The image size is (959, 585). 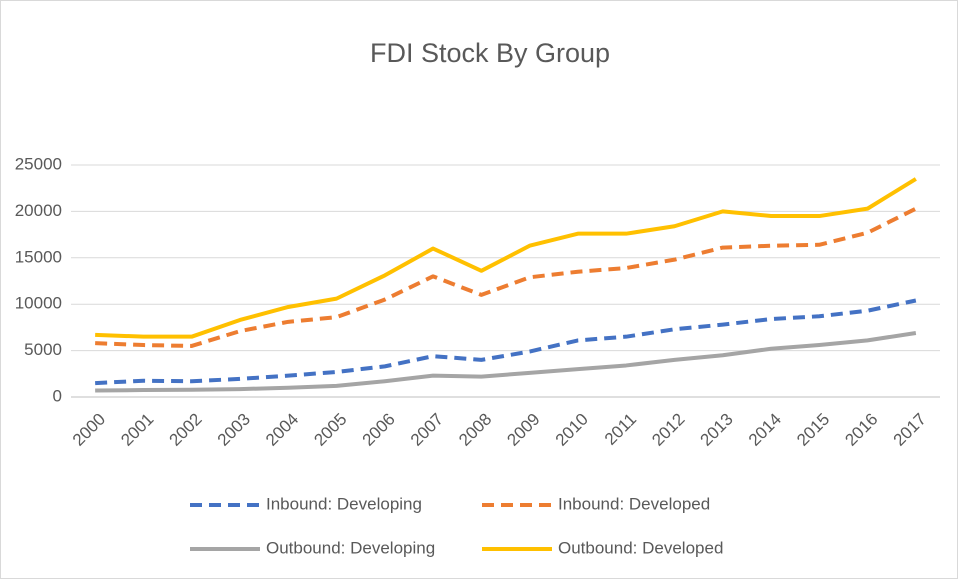 What do you see at coordinates (38, 210) in the screenshot?
I see `y-tick-label: 20000` at bounding box center [38, 210].